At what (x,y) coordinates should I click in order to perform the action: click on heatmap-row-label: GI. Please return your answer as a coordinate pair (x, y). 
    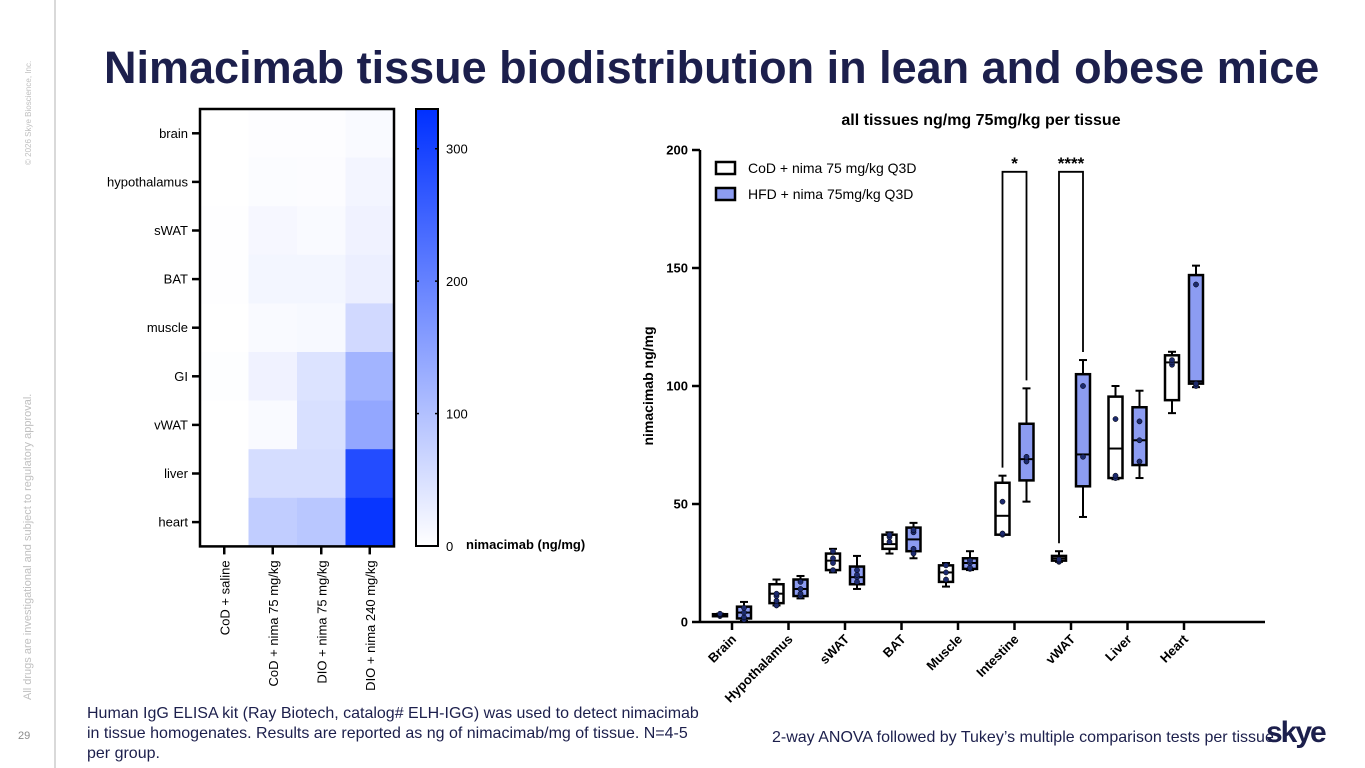
    Looking at the image, I should click on (181, 376).